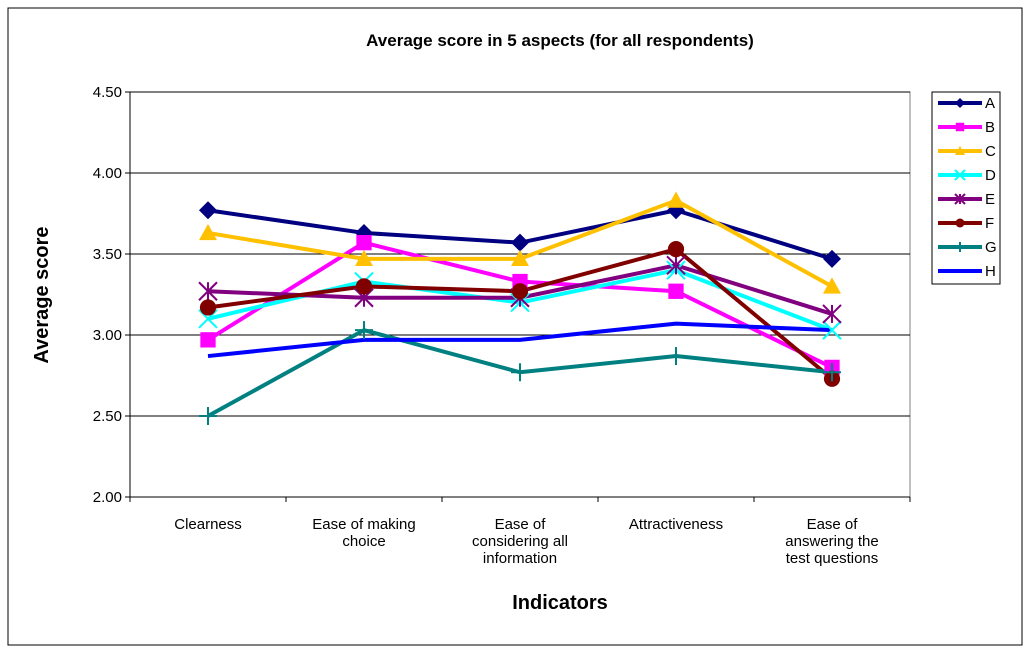  What do you see at coordinates (42, 294) in the screenshot?
I see `y-axis-label: Average score` at bounding box center [42, 294].